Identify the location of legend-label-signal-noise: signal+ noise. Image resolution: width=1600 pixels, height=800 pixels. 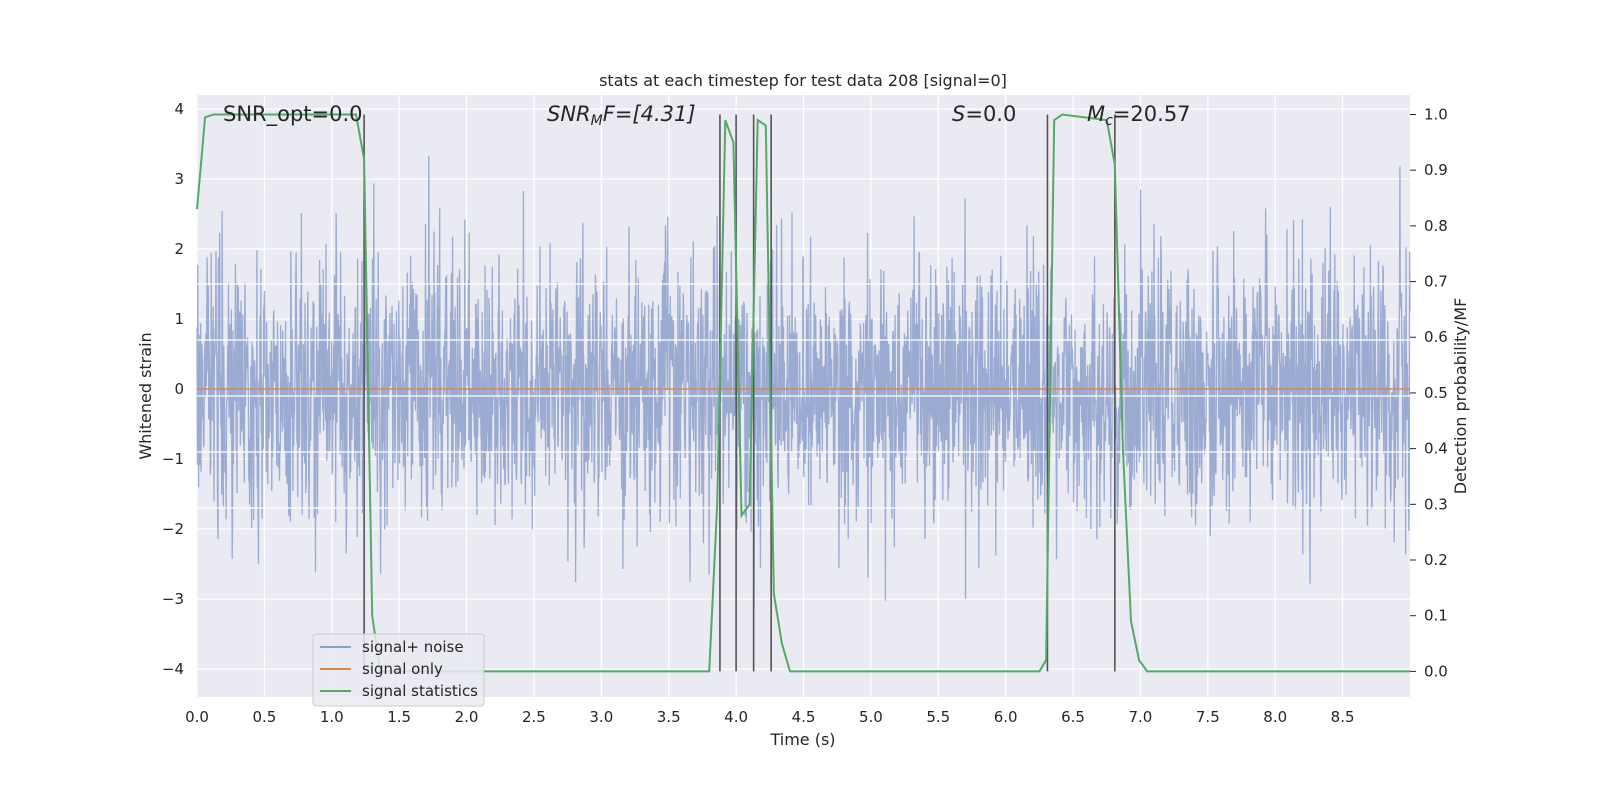
(413, 647).